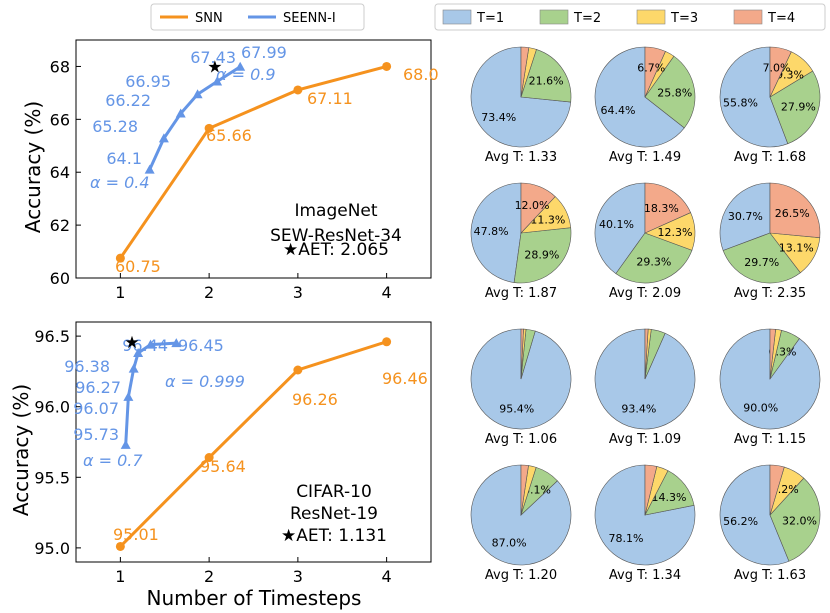 The image size is (830, 613). Describe the element at coordinates (498, 117) in the screenshot. I see `pie-percent-label: 73.4%` at that location.